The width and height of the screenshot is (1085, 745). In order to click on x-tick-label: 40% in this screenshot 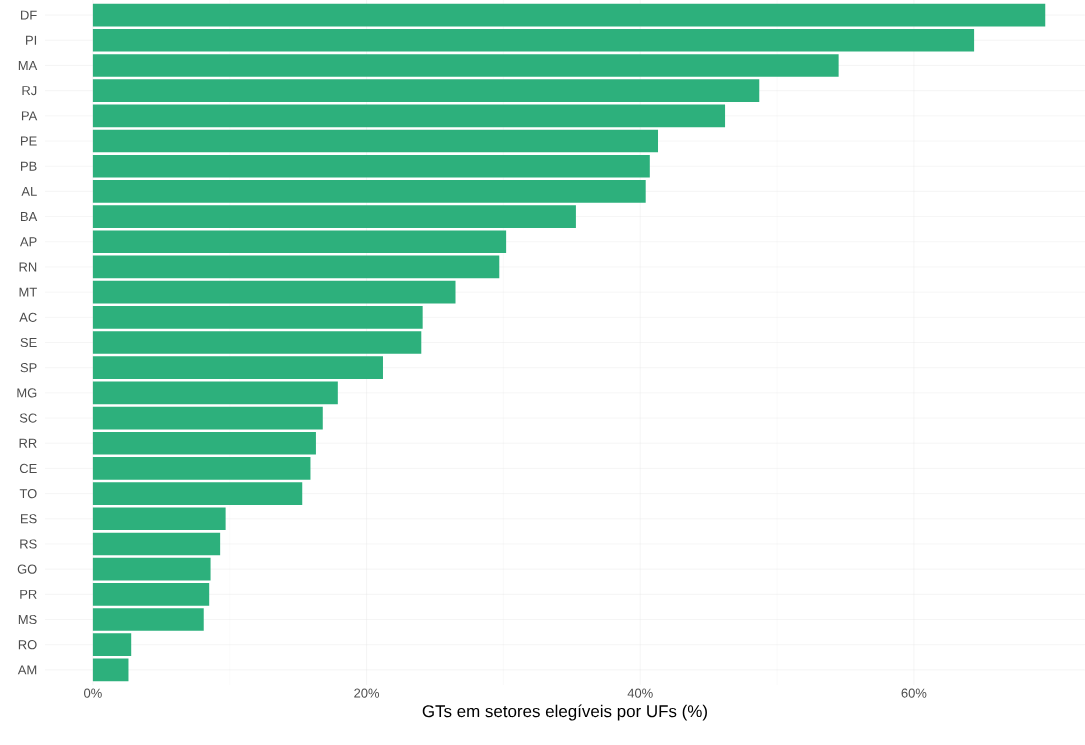, I will do `click(640, 693)`.